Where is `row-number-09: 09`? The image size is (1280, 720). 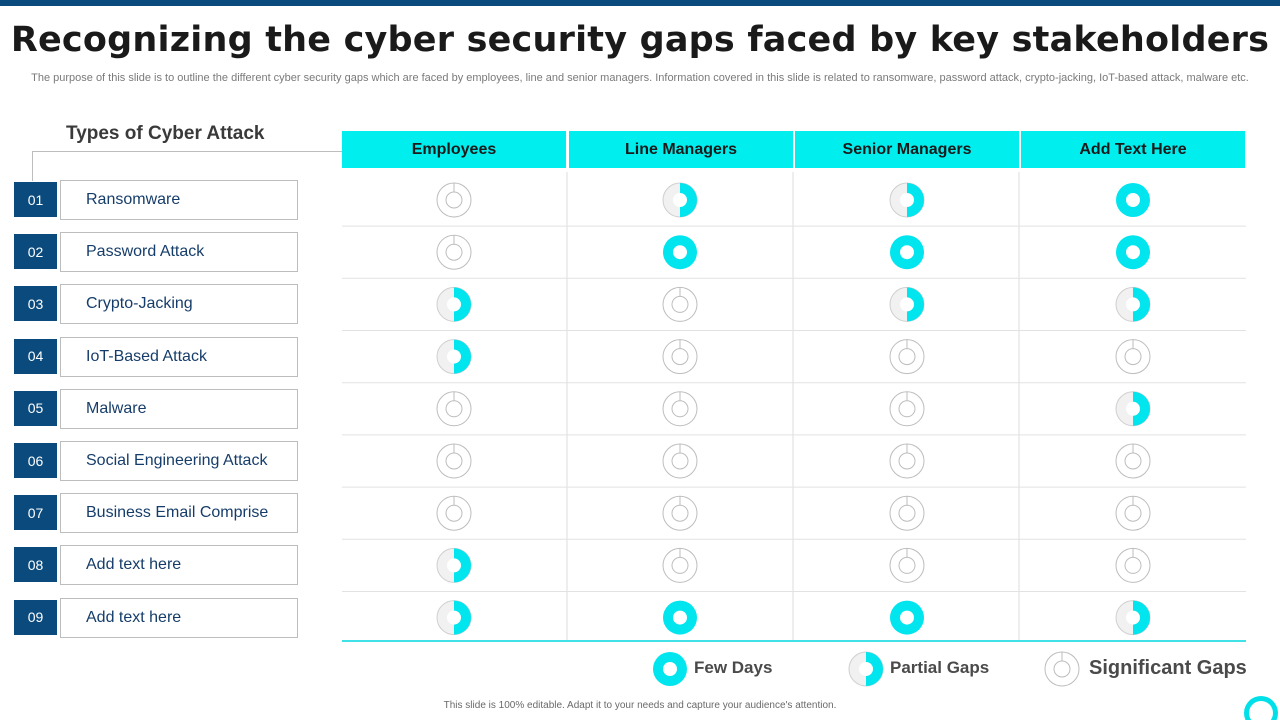 row-number-09: 09 is located at coordinates (35, 617).